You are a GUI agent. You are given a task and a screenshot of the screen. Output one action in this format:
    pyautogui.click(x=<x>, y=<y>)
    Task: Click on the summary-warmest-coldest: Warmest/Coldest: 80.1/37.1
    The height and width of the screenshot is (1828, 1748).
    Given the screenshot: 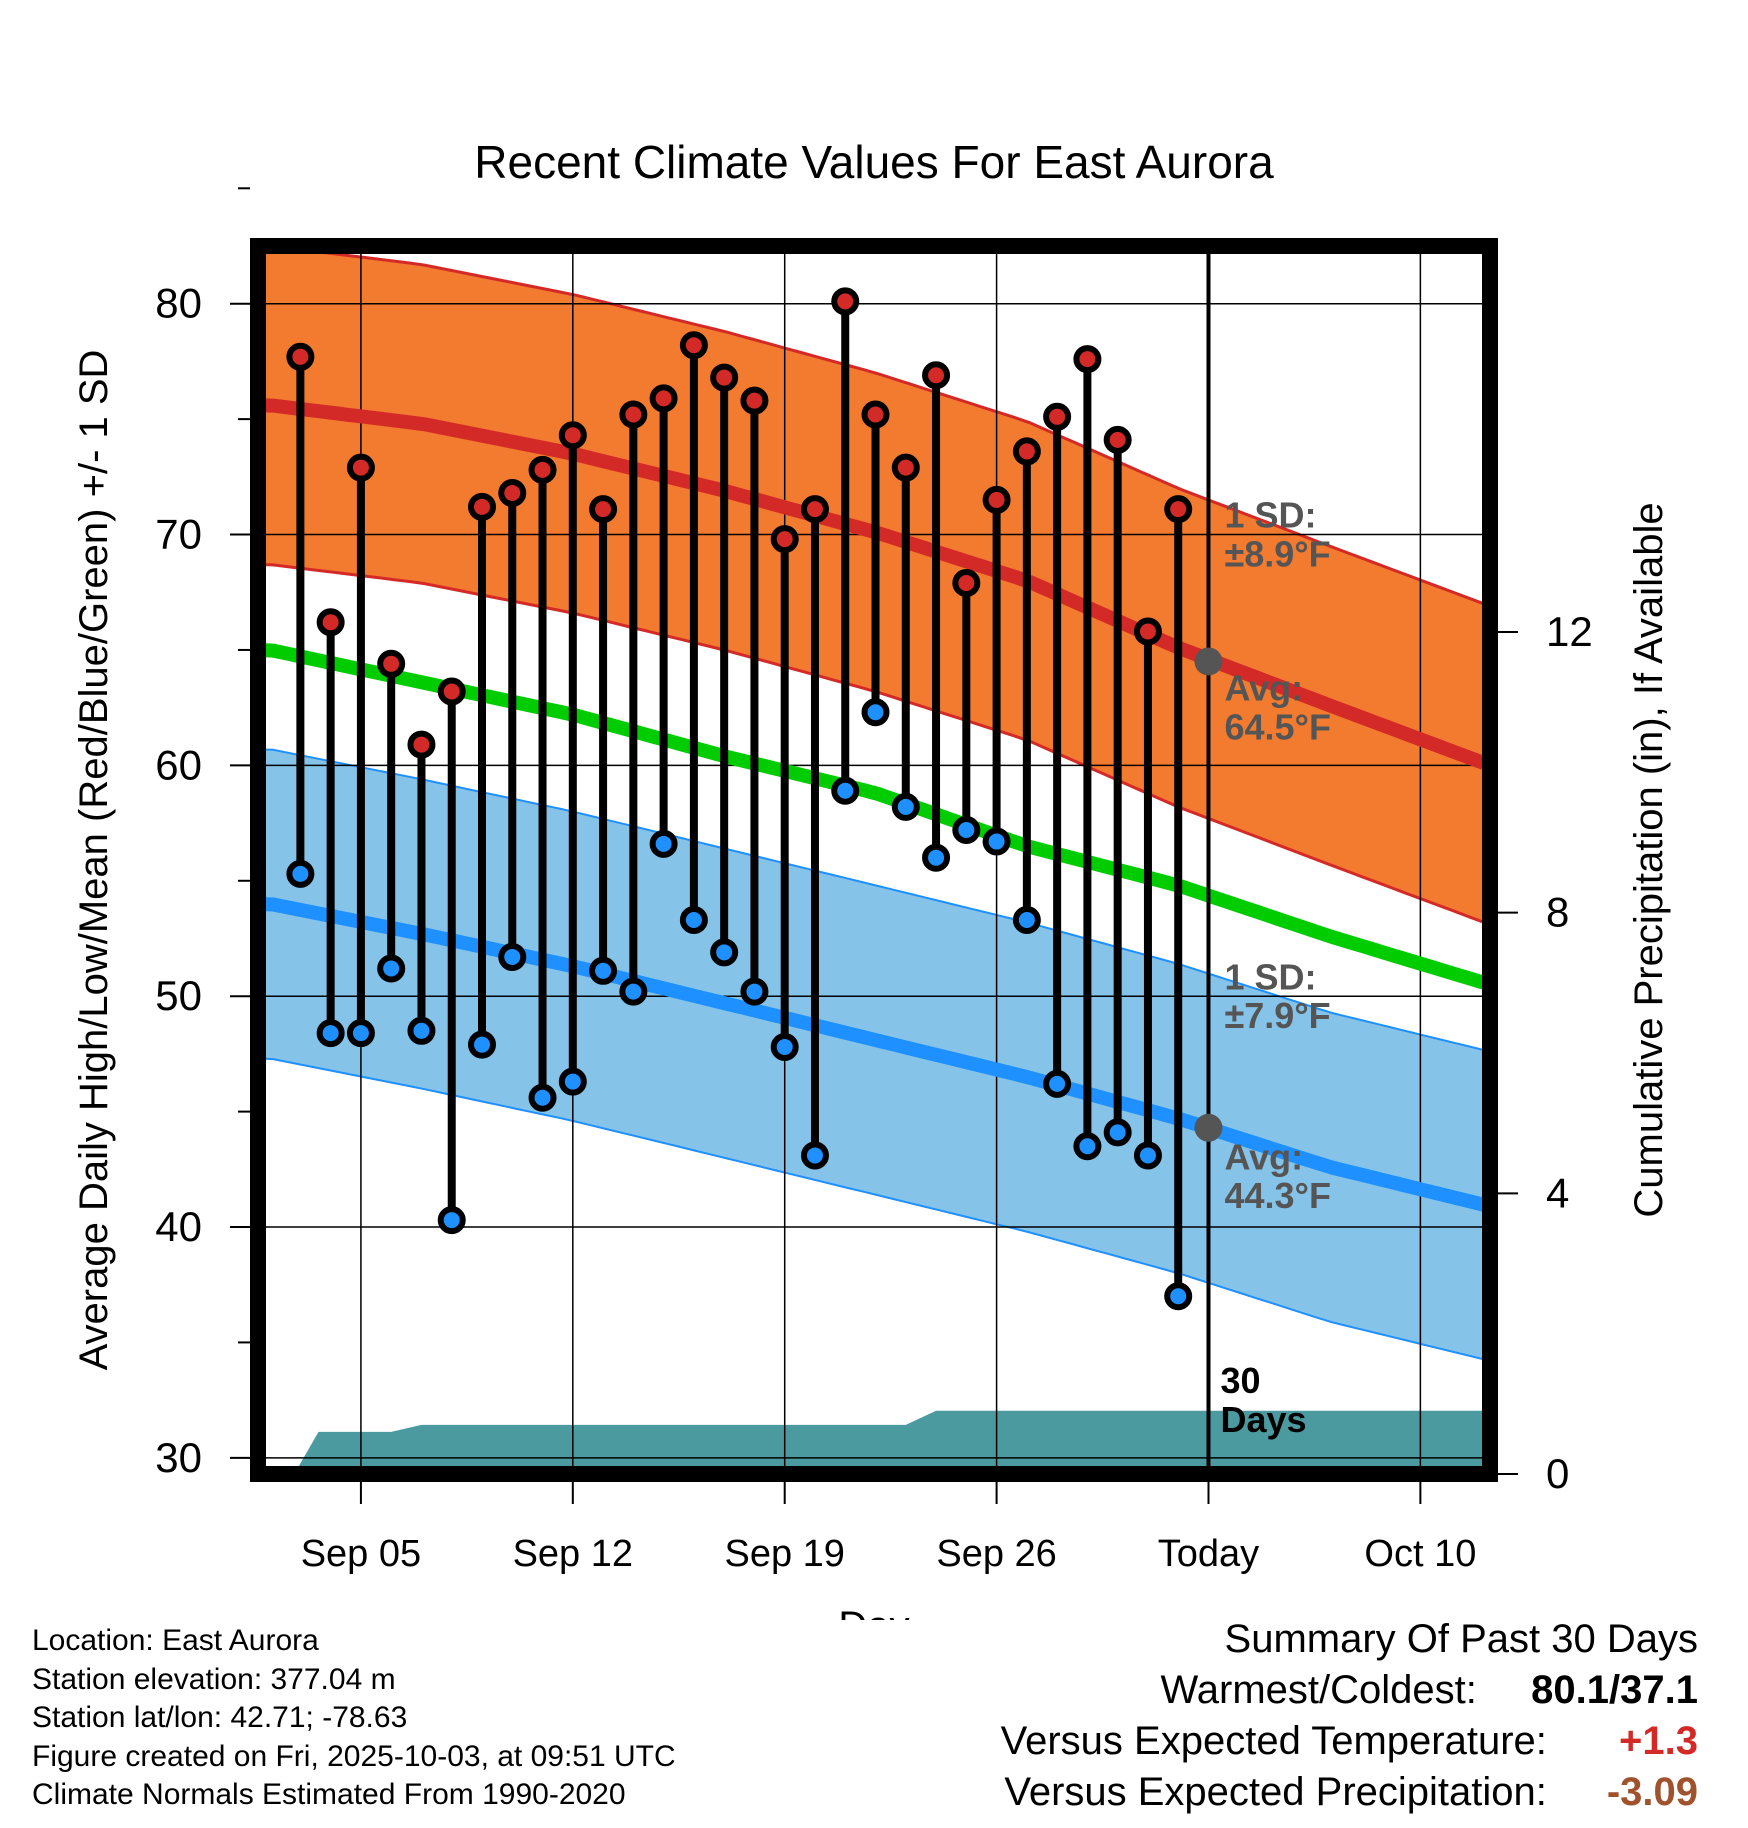 What is the action you would take?
    pyautogui.click(x=1350, y=1690)
    